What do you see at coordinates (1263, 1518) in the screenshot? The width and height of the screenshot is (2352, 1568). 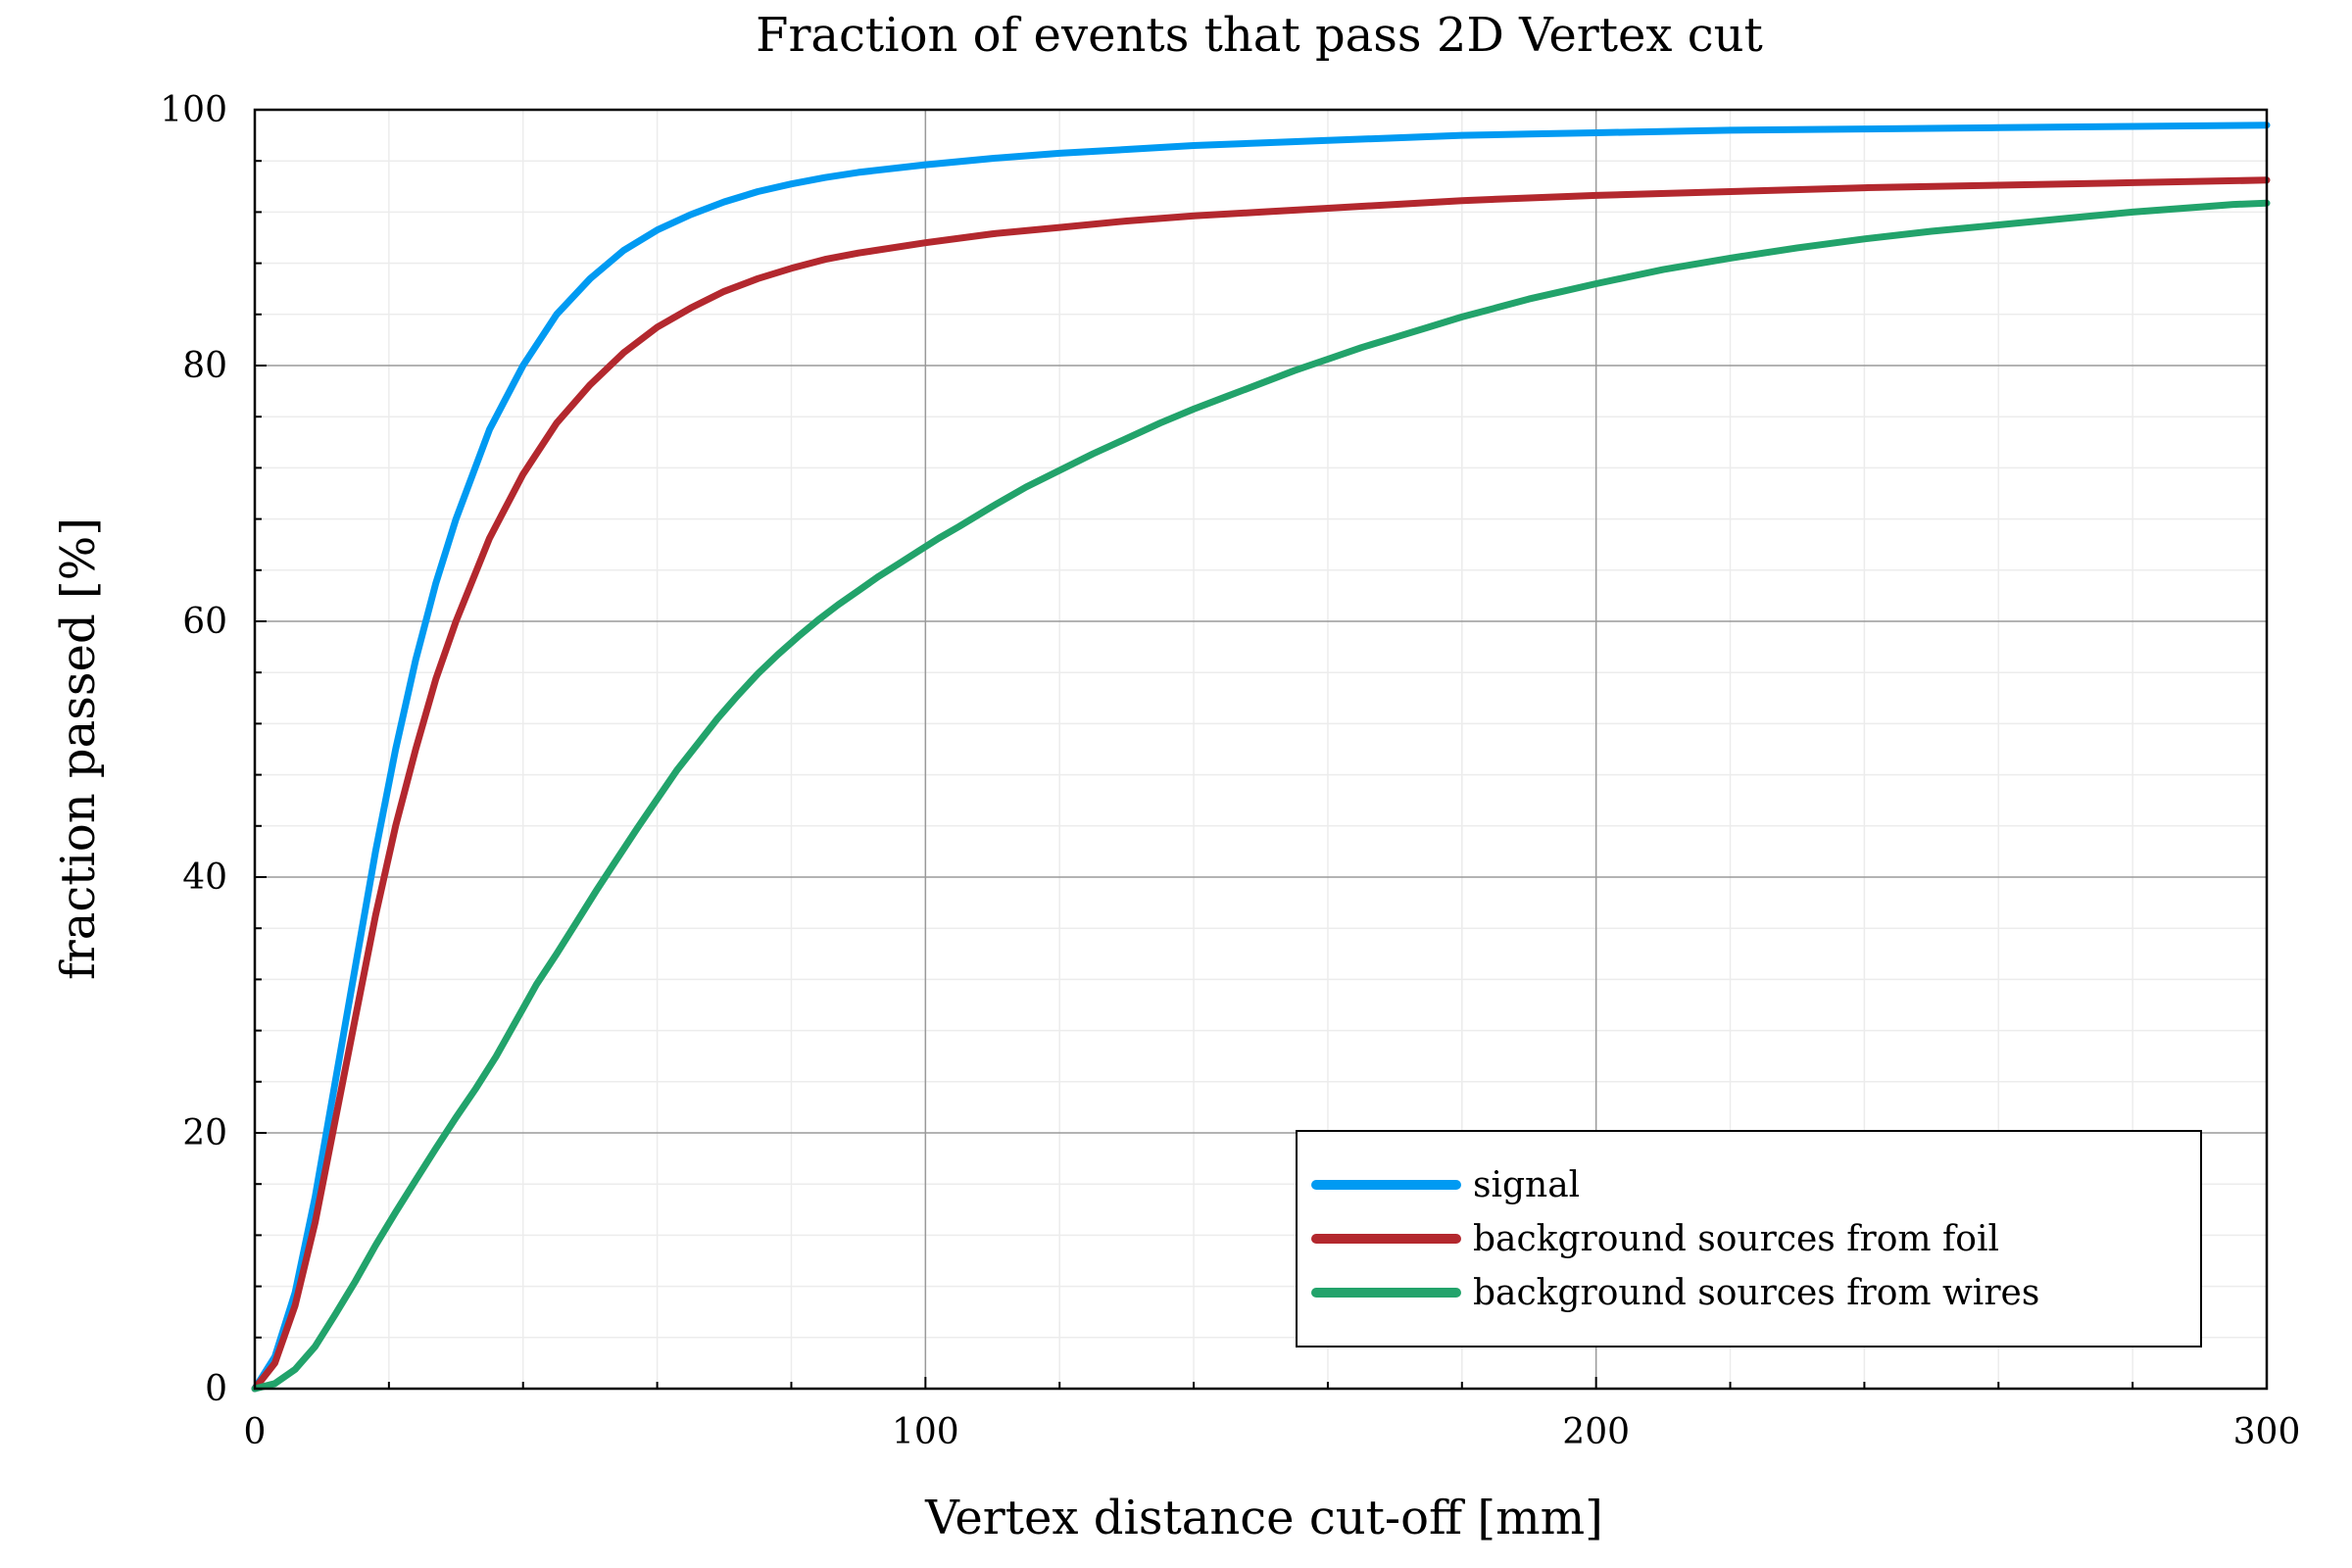 I see `x-axis-label: Vertex distance cut-off [mm]` at bounding box center [1263, 1518].